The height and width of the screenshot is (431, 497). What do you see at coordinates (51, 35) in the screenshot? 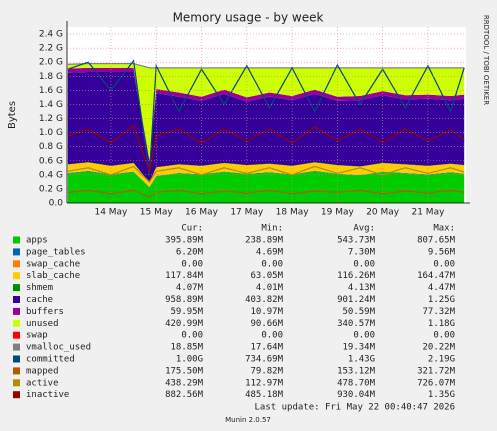
I see `y-tick-label: 2.4 G` at bounding box center [51, 35].